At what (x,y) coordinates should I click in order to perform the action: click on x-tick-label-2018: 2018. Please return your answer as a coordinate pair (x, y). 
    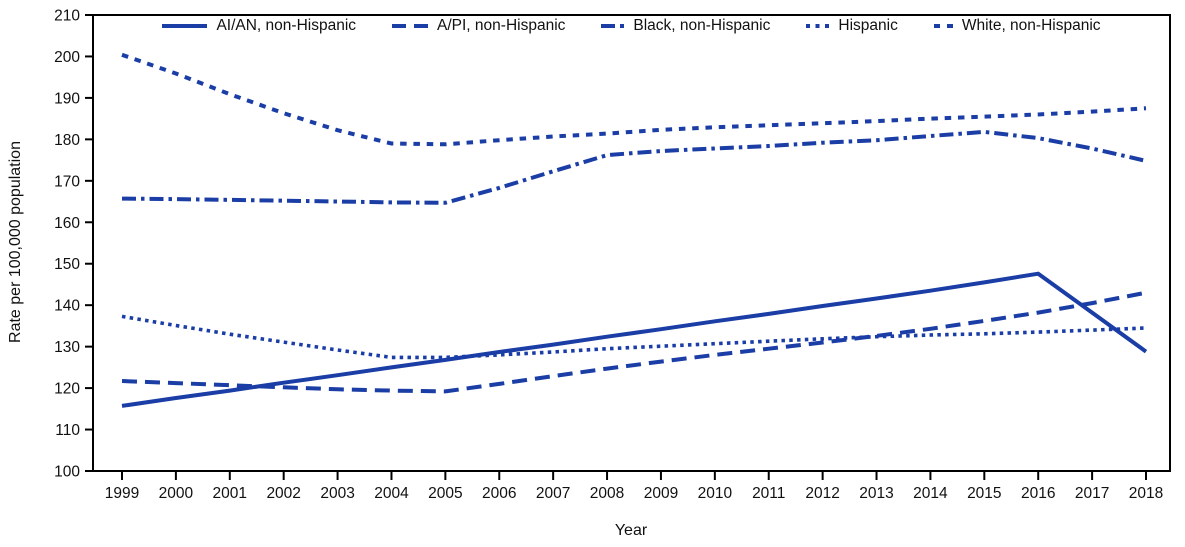
    Looking at the image, I should click on (1146, 493).